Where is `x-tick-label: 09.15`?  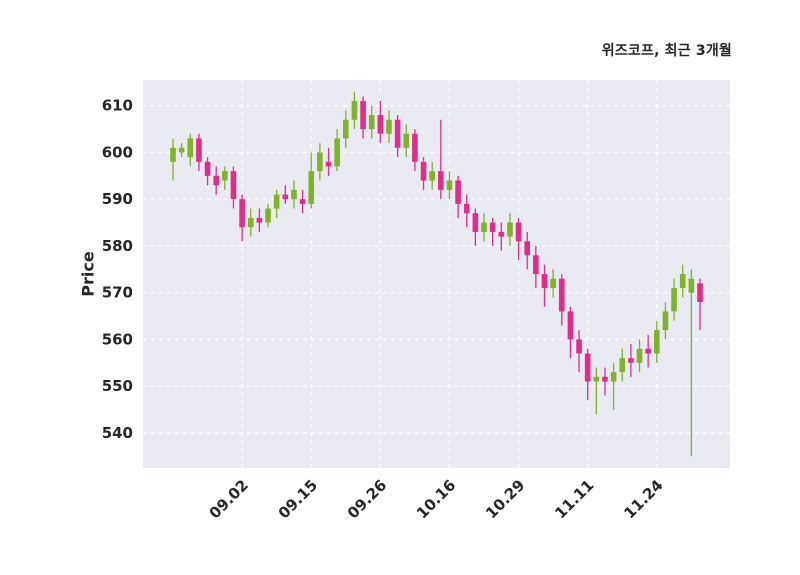 x-tick-label: 09.15 is located at coordinates (298, 499).